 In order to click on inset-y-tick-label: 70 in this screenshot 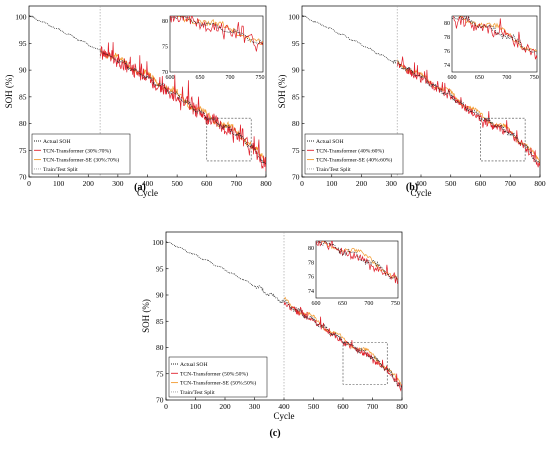, I will do `click(165, 73)`.